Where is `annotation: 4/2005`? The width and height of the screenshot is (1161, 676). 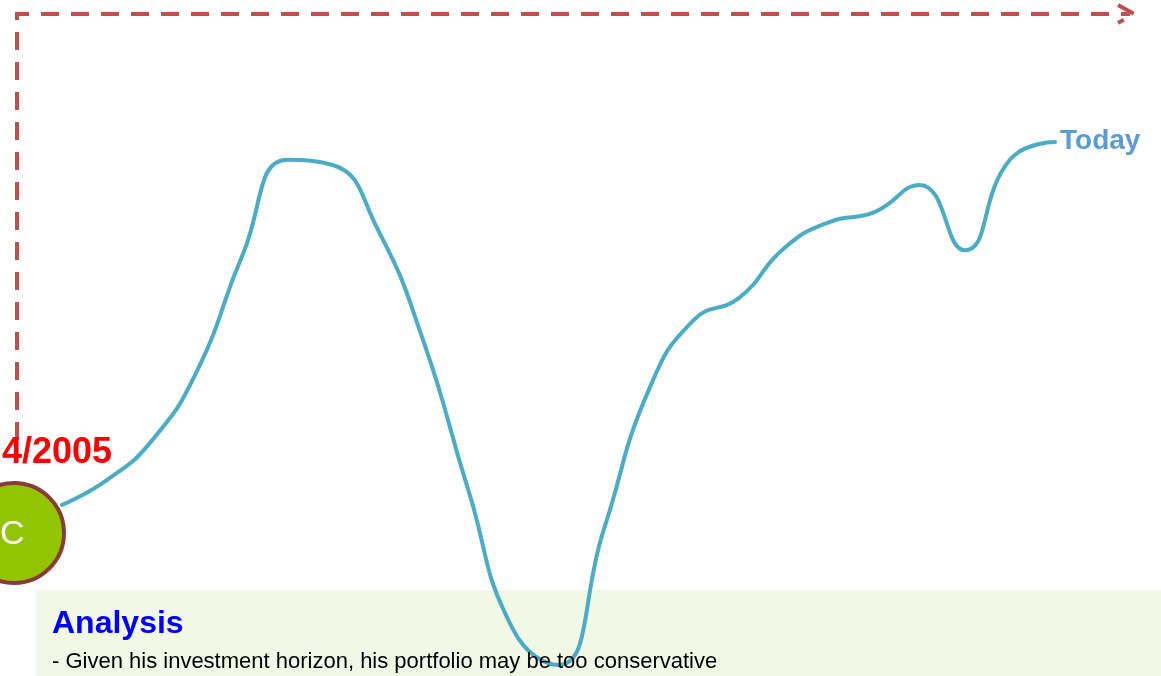
annotation: 4/2005 is located at coordinates (57, 451).